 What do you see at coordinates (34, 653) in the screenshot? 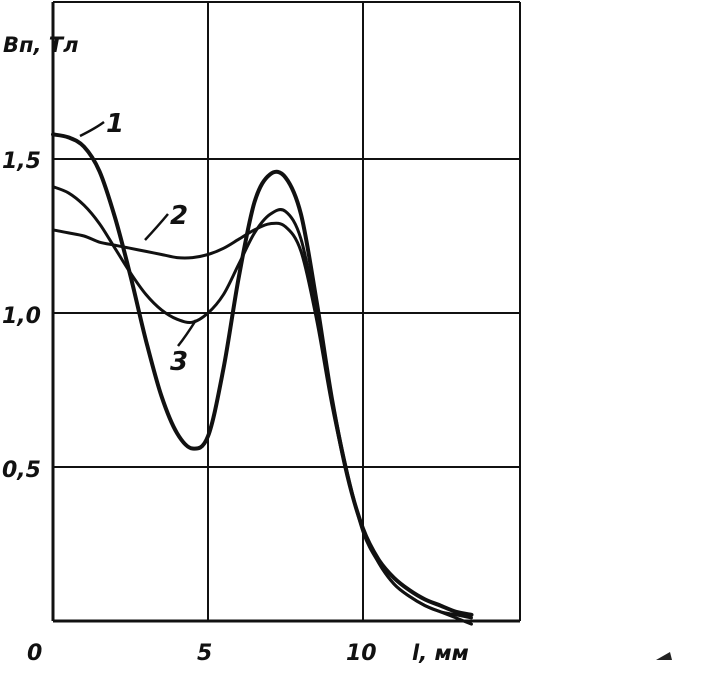
I see `x-tick-label-0: 0` at bounding box center [34, 653].